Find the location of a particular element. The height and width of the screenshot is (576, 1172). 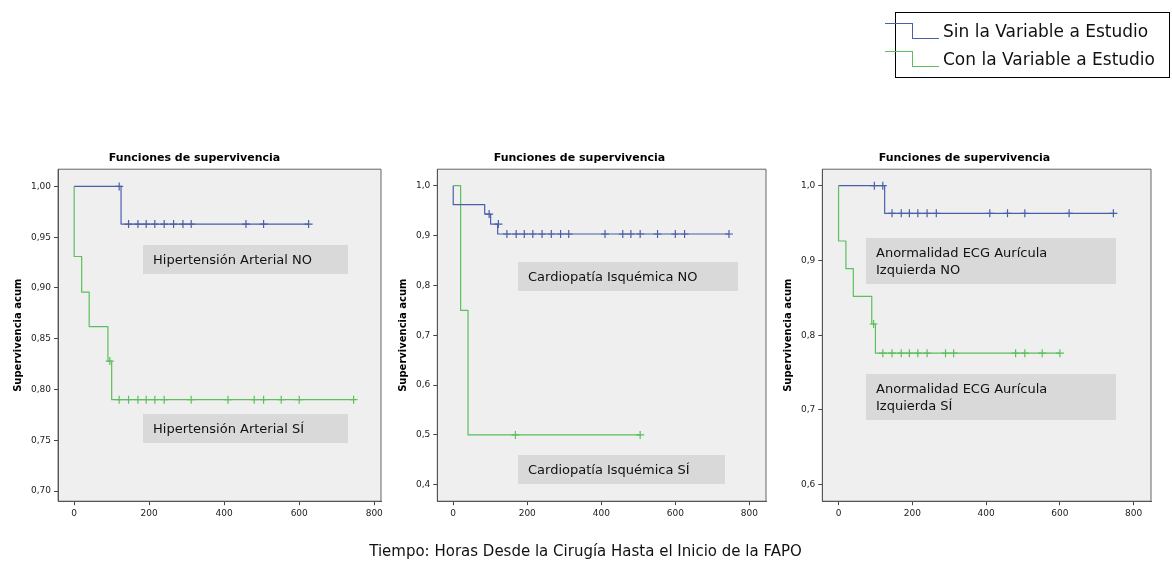

annotation: Hipertensión Arterial NO is located at coordinates (232, 259).